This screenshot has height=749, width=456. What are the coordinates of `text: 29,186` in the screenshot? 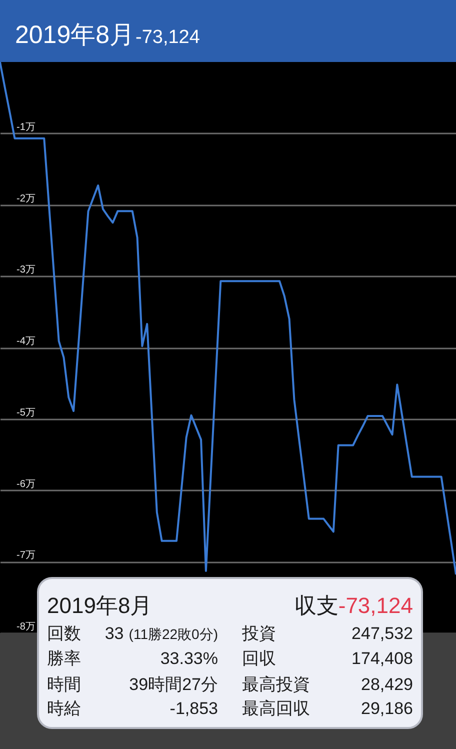 It's located at (387, 708).